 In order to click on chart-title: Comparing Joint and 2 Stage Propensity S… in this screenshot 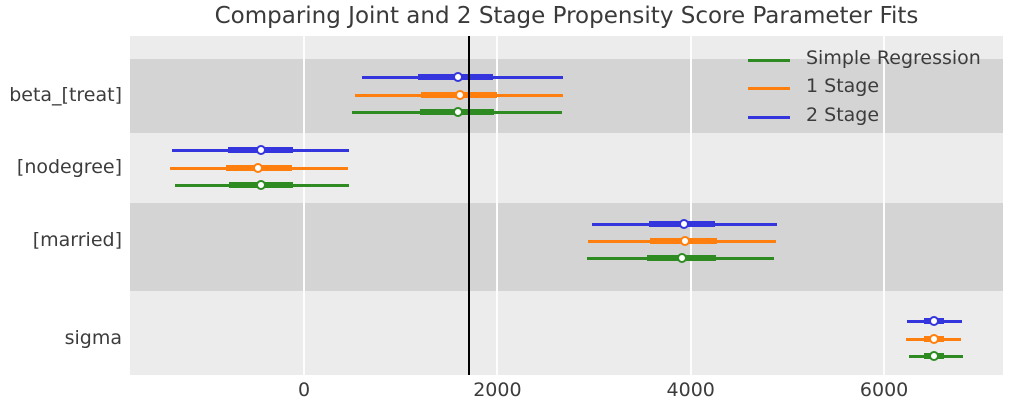, I will do `click(566, 16)`.